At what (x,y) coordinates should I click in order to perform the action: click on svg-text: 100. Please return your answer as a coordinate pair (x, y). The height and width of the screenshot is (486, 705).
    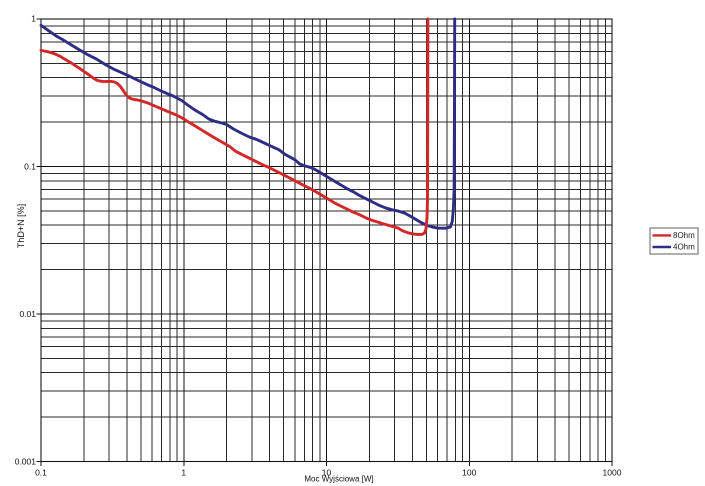
    Looking at the image, I should click on (469, 473).